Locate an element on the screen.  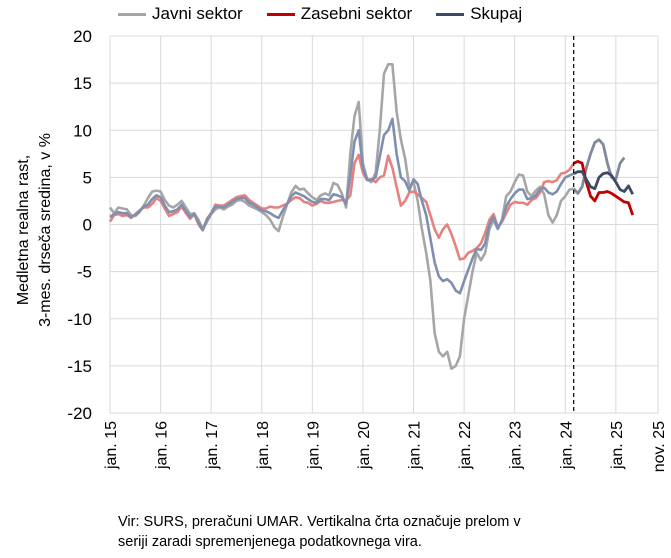
y-tick-labels: 20 15 10 5 0 -5 -10 -15 -20 is located at coordinates (79, 225).